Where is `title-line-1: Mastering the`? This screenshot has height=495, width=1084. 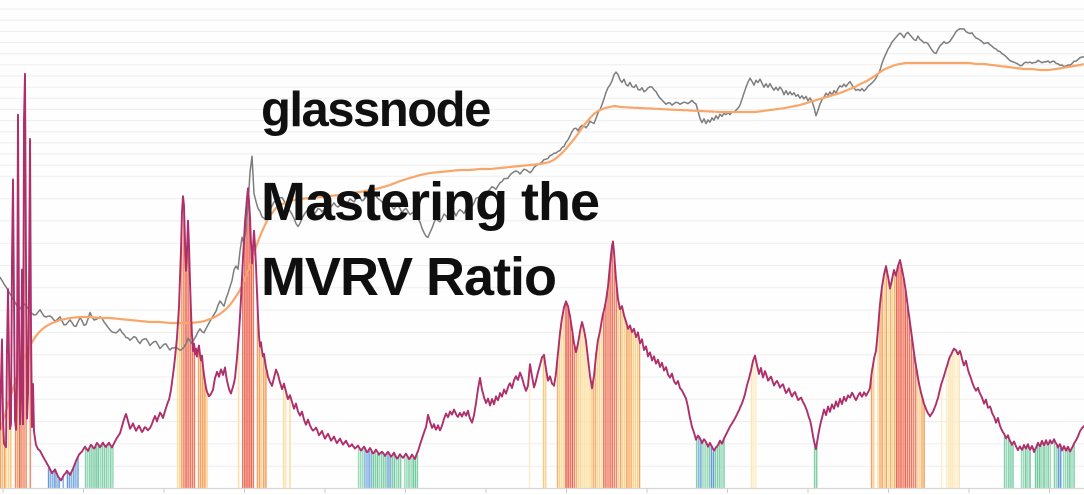
title-line-1: Mastering the is located at coordinates (430, 202).